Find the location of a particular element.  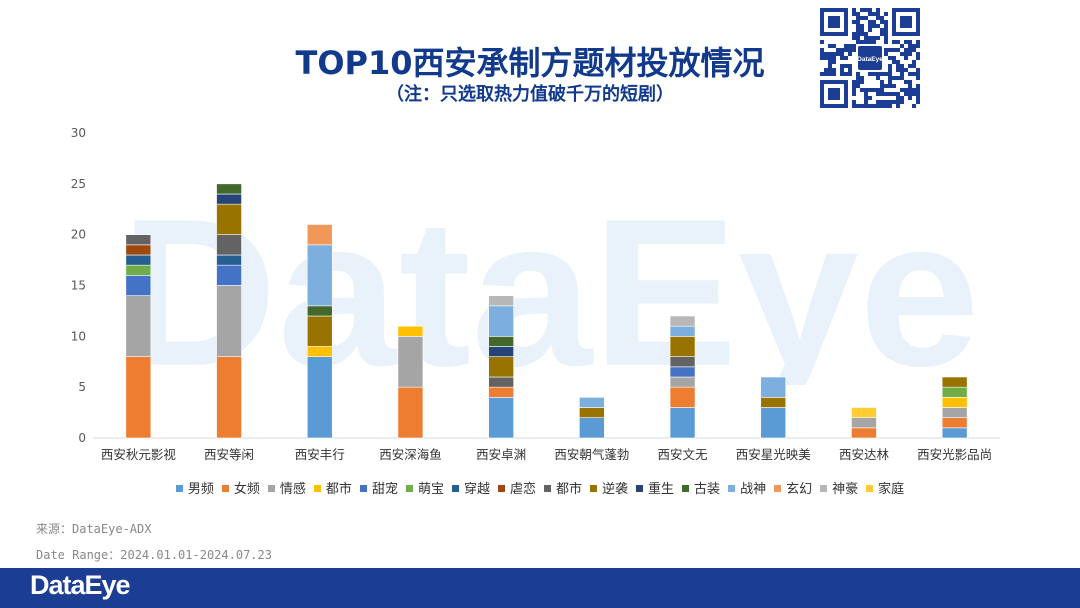

legend-label: 逆袭 is located at coordinates (615, 489).